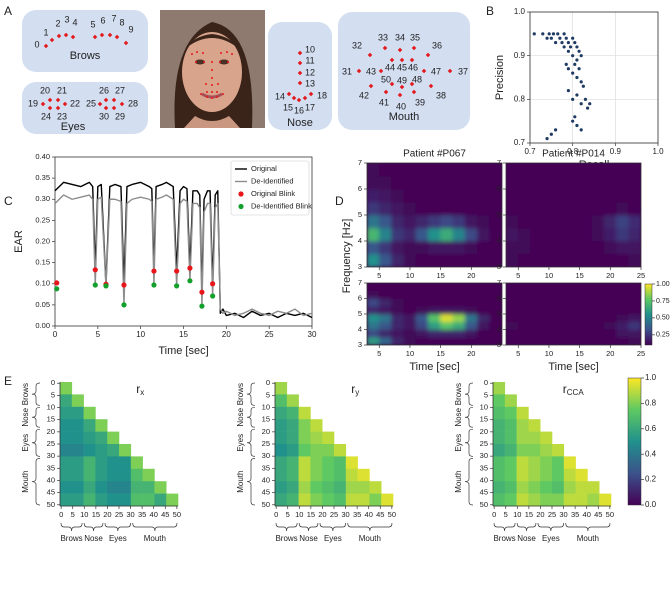  I want to click on x-tick-label: 0, so click(55, 334).